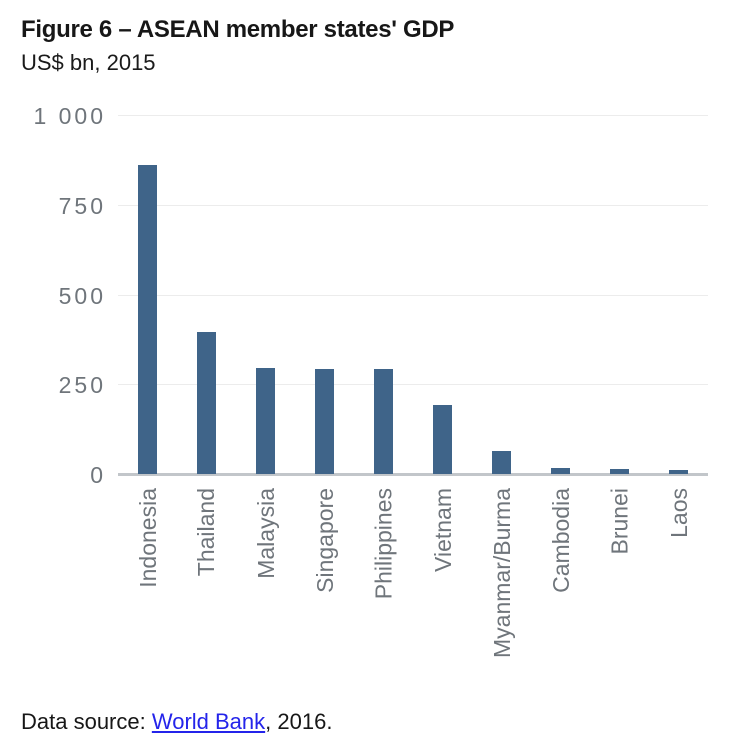 This screenshot has height=753, width=743. What do you see at coordinates (208, 721) in the screenshot?
I see `world-bank-link: World Bank` at bounding box center [208, 721].